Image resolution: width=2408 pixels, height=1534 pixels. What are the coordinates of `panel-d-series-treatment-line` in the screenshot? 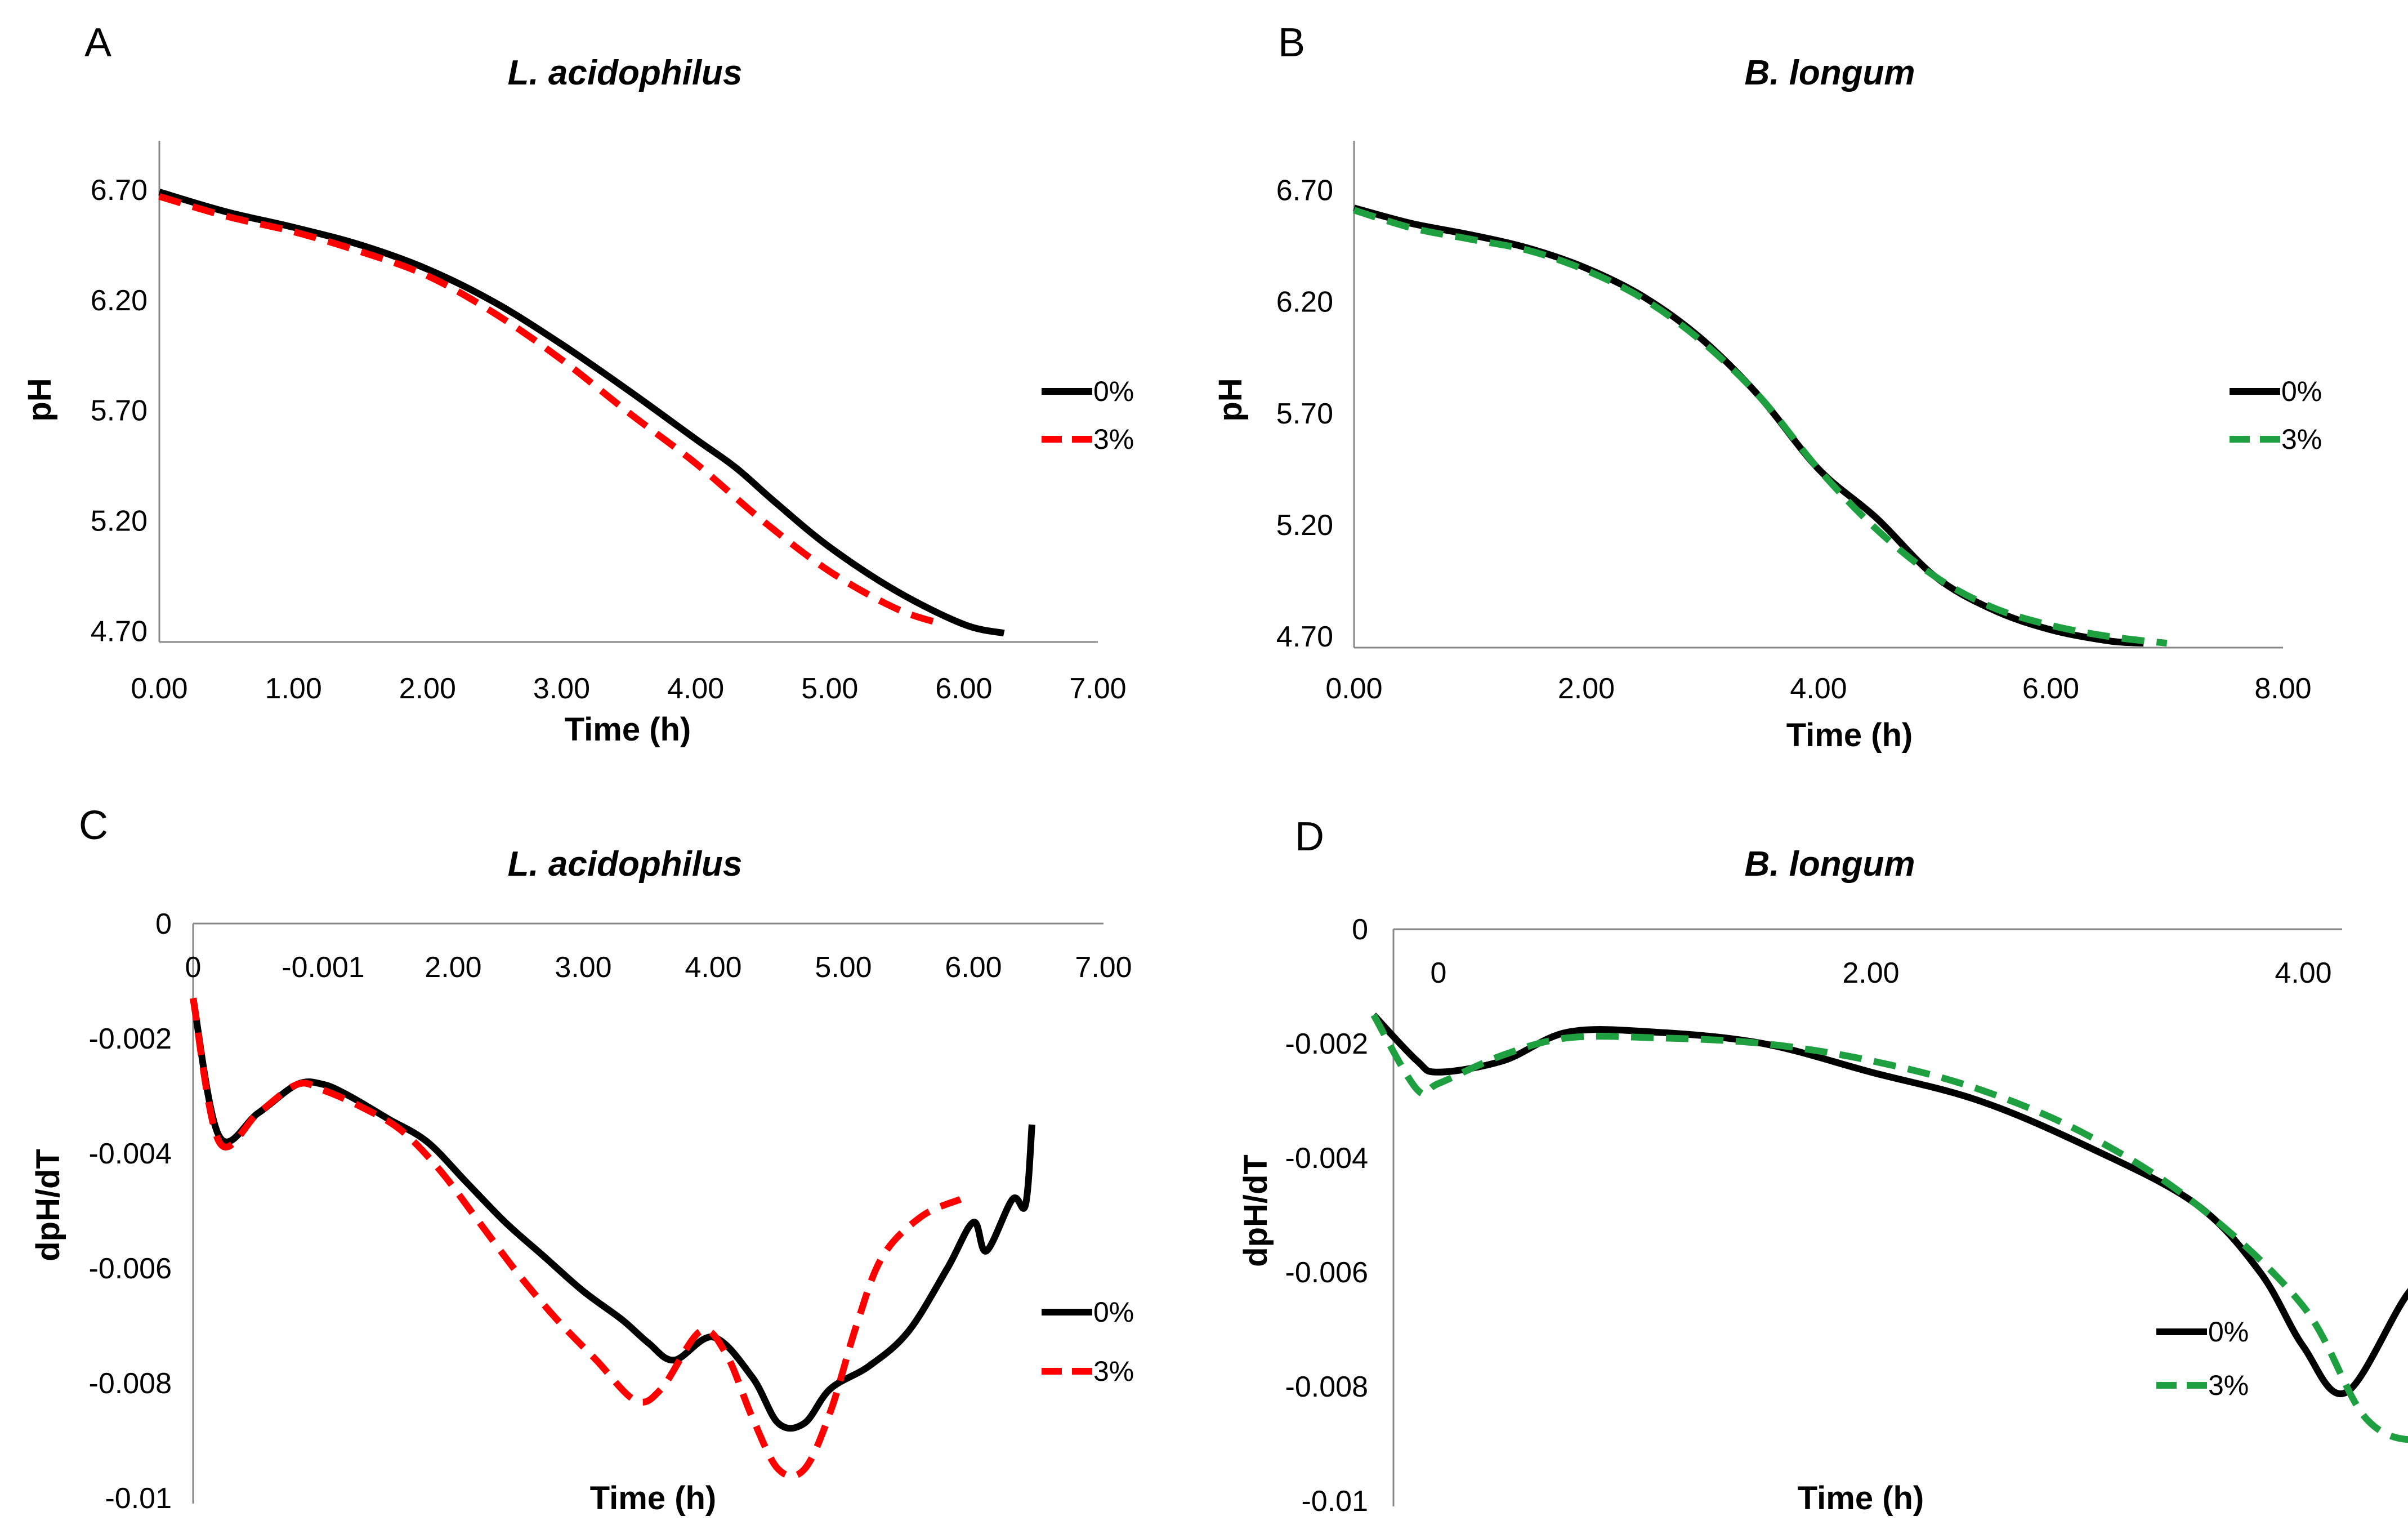 It's located at (1889, 1228).